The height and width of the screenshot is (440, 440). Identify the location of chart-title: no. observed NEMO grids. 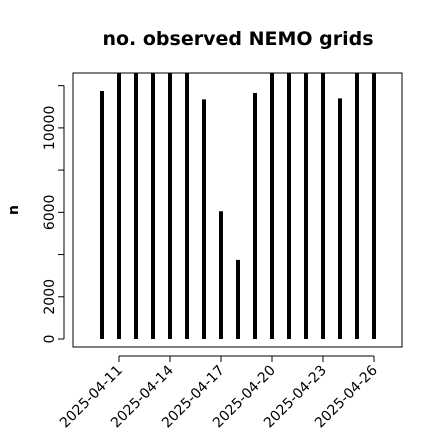
(237, 39).